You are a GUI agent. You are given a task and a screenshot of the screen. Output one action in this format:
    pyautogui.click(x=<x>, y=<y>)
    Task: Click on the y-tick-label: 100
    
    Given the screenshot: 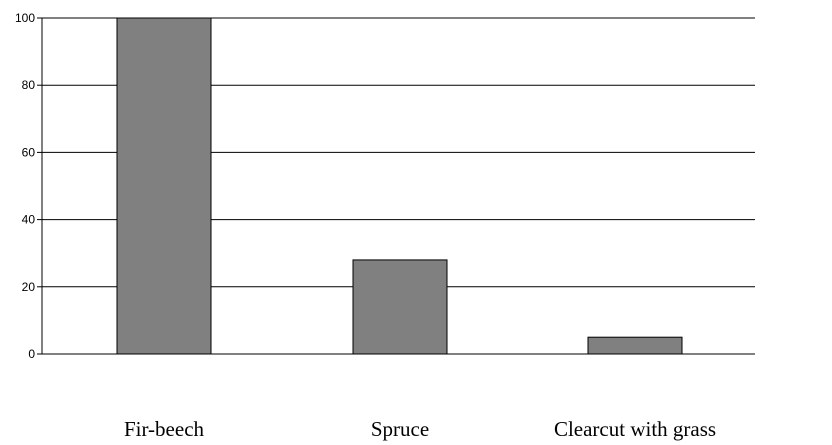 What is the action you would take?
    pyautogui.click(x=25, y=18)
    